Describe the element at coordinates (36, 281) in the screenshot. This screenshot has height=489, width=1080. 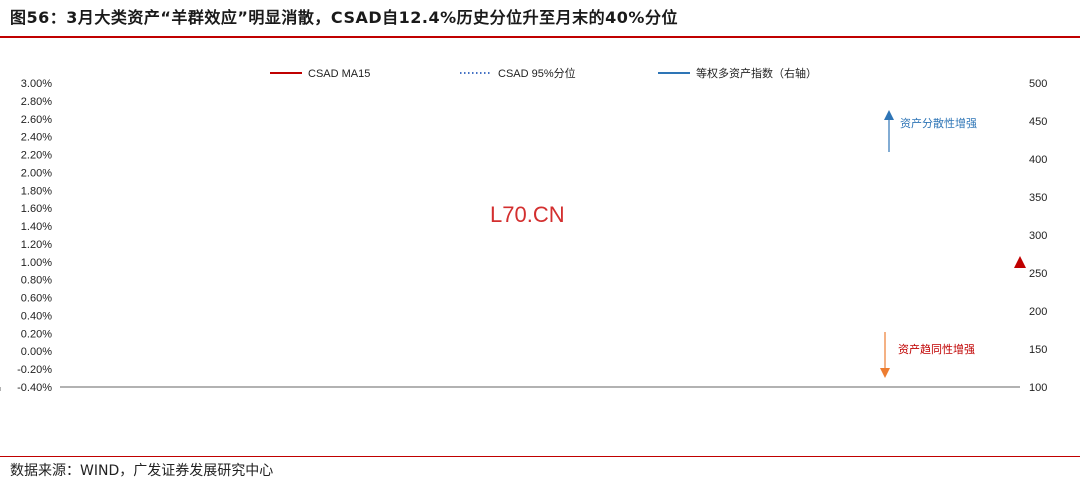
I see `y-left-tick-label: 0.80%` at that location.